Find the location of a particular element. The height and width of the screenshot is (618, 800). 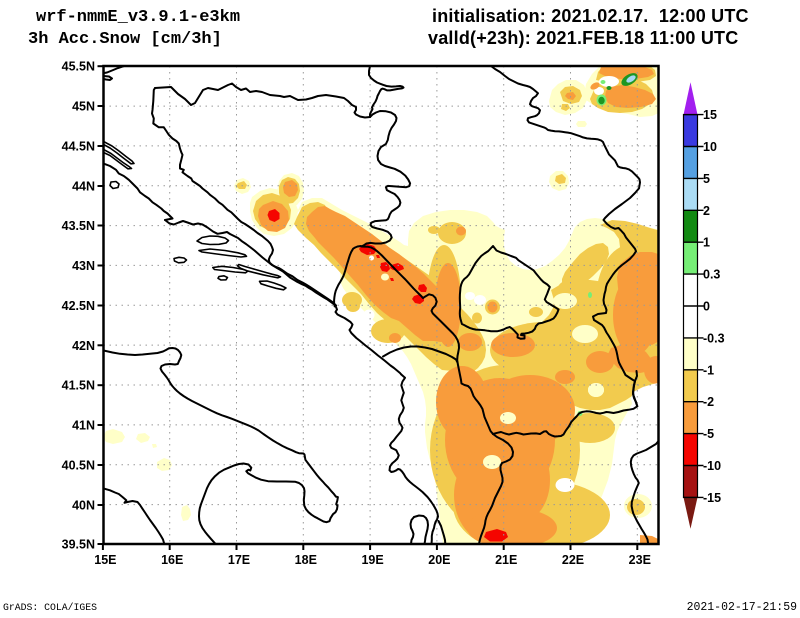

svg-text: -0.3 is located at coordinates (714, 338).